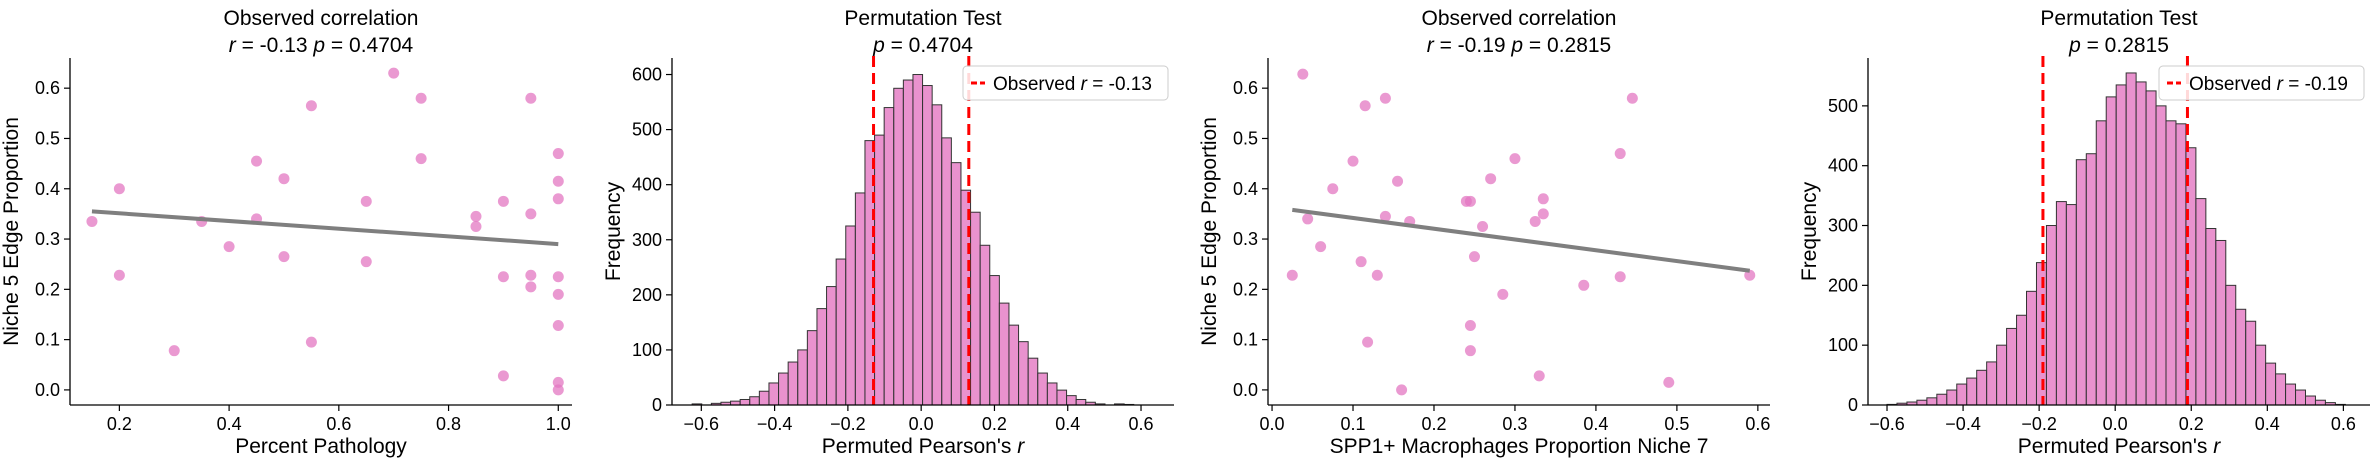 The height and width of the screenshot is (470, 2377). Describe the element at coordinates (1519, 18) in the screenshot. I see `chart-title-line: Observed correlation` at that location.